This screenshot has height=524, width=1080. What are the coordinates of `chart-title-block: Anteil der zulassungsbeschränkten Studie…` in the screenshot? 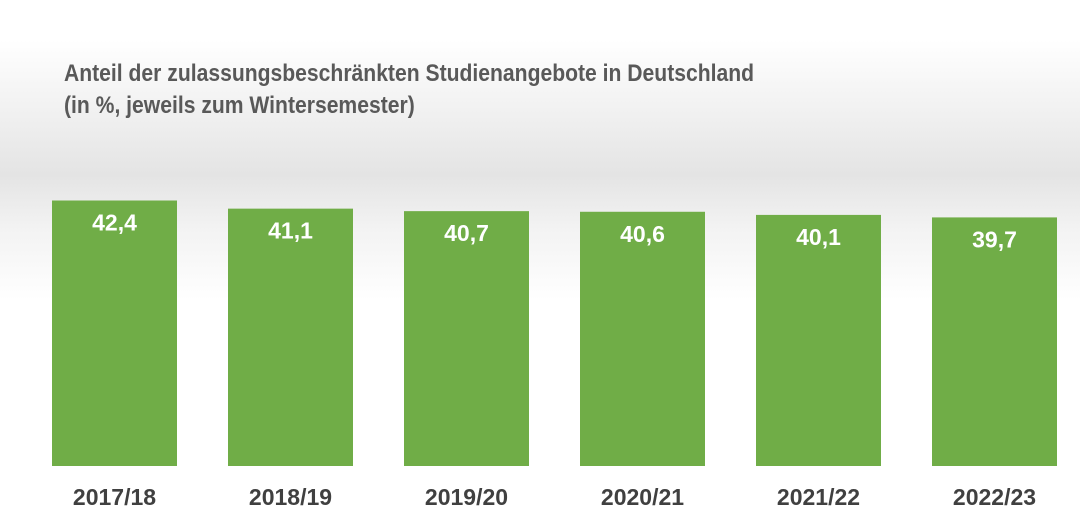 It's located at (564, 90).